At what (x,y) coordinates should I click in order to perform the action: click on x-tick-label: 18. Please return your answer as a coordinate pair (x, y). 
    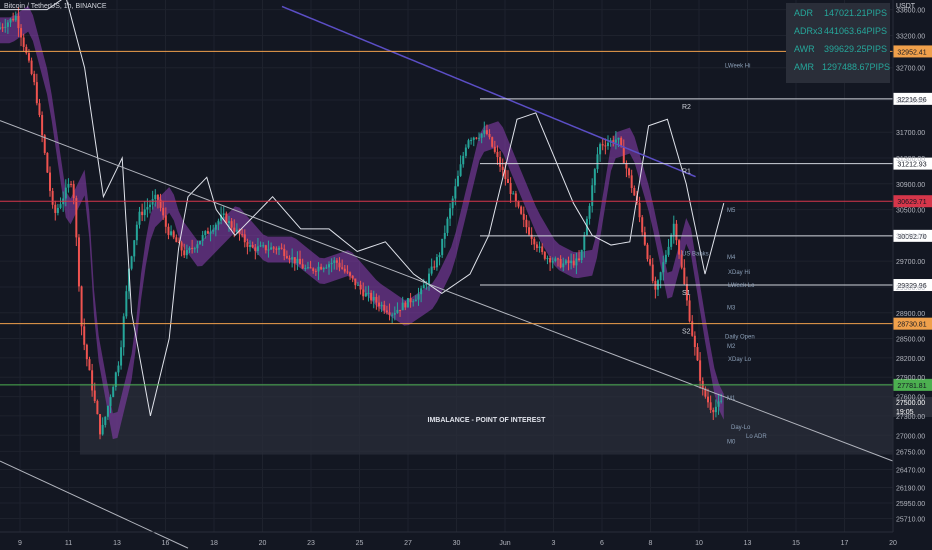
    Looking at the image, I should click on (214, 543).